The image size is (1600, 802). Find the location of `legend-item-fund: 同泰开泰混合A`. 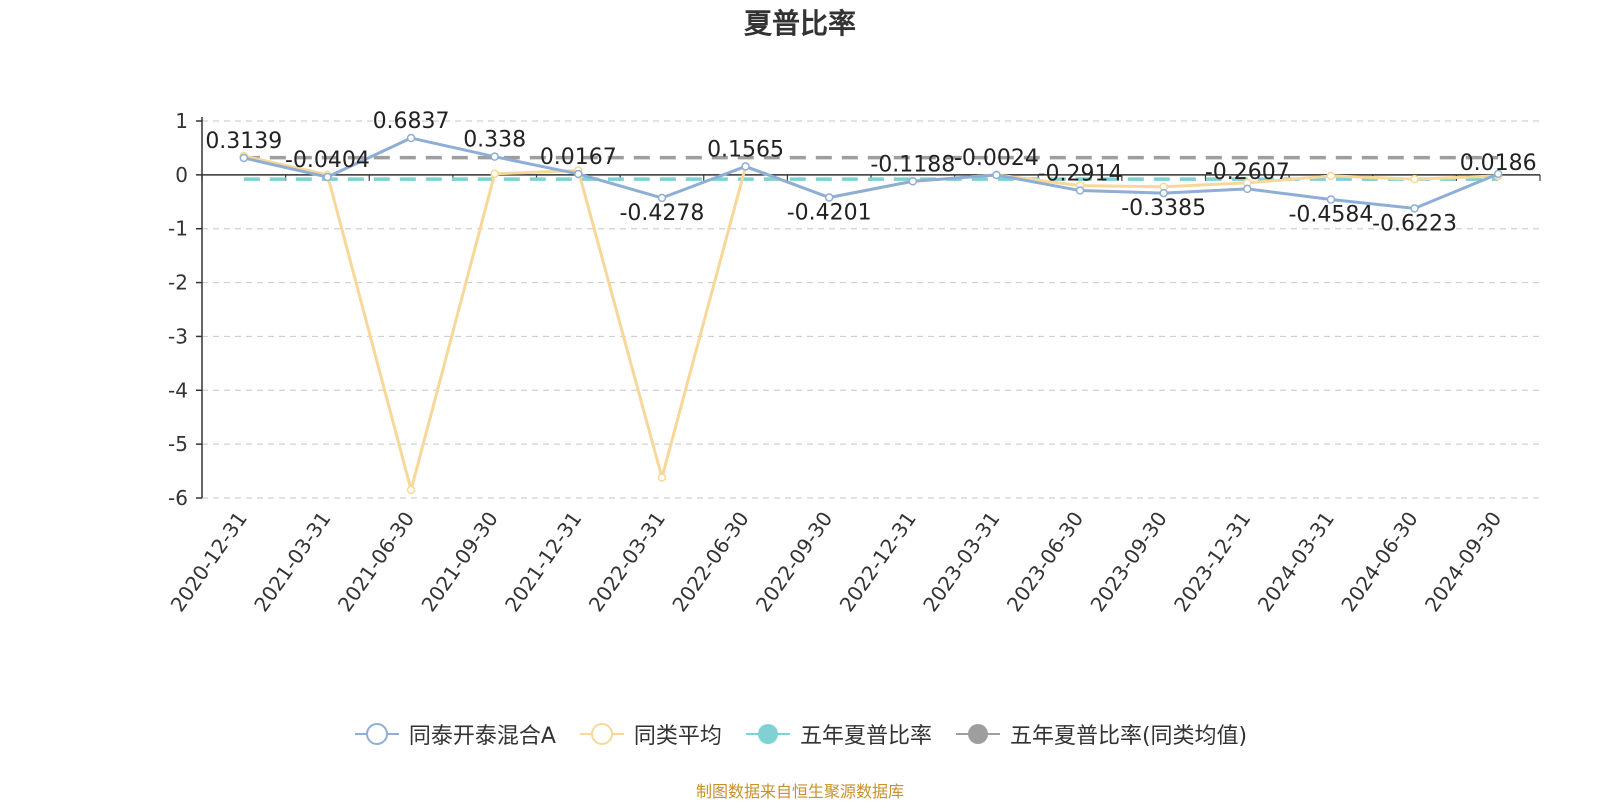

legend-item-fund: 同泰开泰混合A is located at coordinates (454, 734).